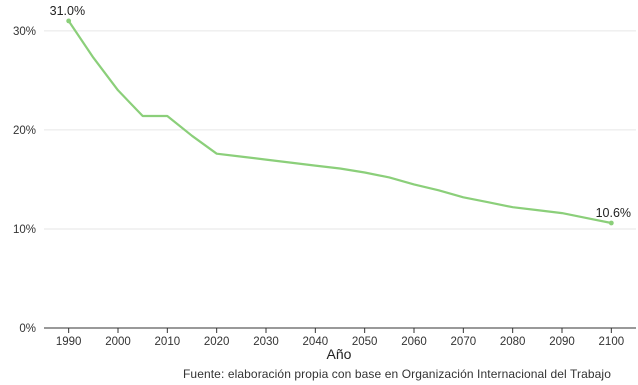 The width and height of the screenshot is (638, 385). Describe the element at coordinates (365, 342) in the screenshot. I see `x-tick-label: 2050` at that location.